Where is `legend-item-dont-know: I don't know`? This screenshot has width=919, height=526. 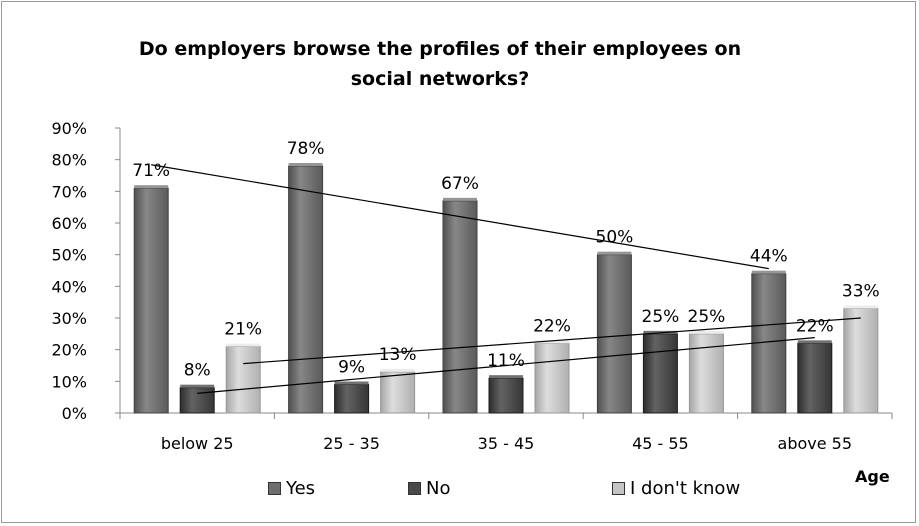 legend-item-dont-know: I don't know is located at coordinates (676, 488).